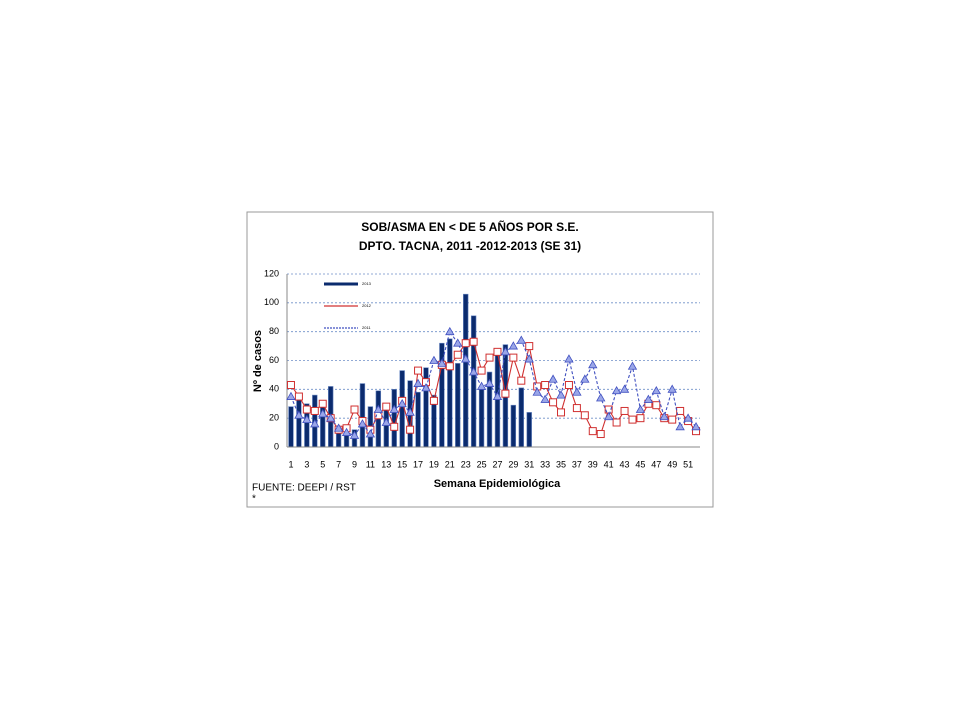 Image resolution: width=960 pixels, height=725 pixels. What do you see at coordinates (274, 418) in the screenshot?
I see `y-tick-label: 20` at bounding box center [274, 418].